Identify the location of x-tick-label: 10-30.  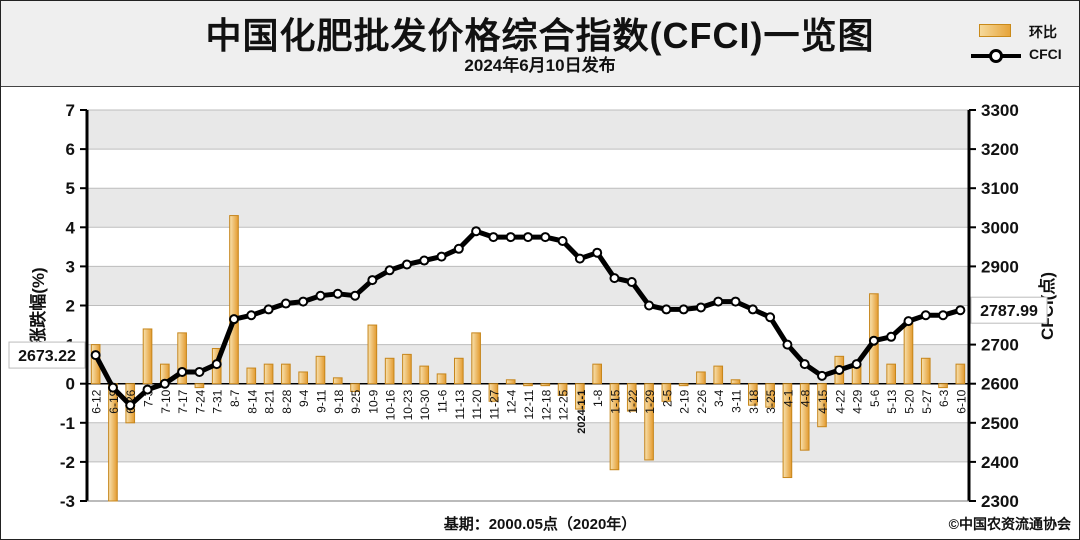
(425, 404).